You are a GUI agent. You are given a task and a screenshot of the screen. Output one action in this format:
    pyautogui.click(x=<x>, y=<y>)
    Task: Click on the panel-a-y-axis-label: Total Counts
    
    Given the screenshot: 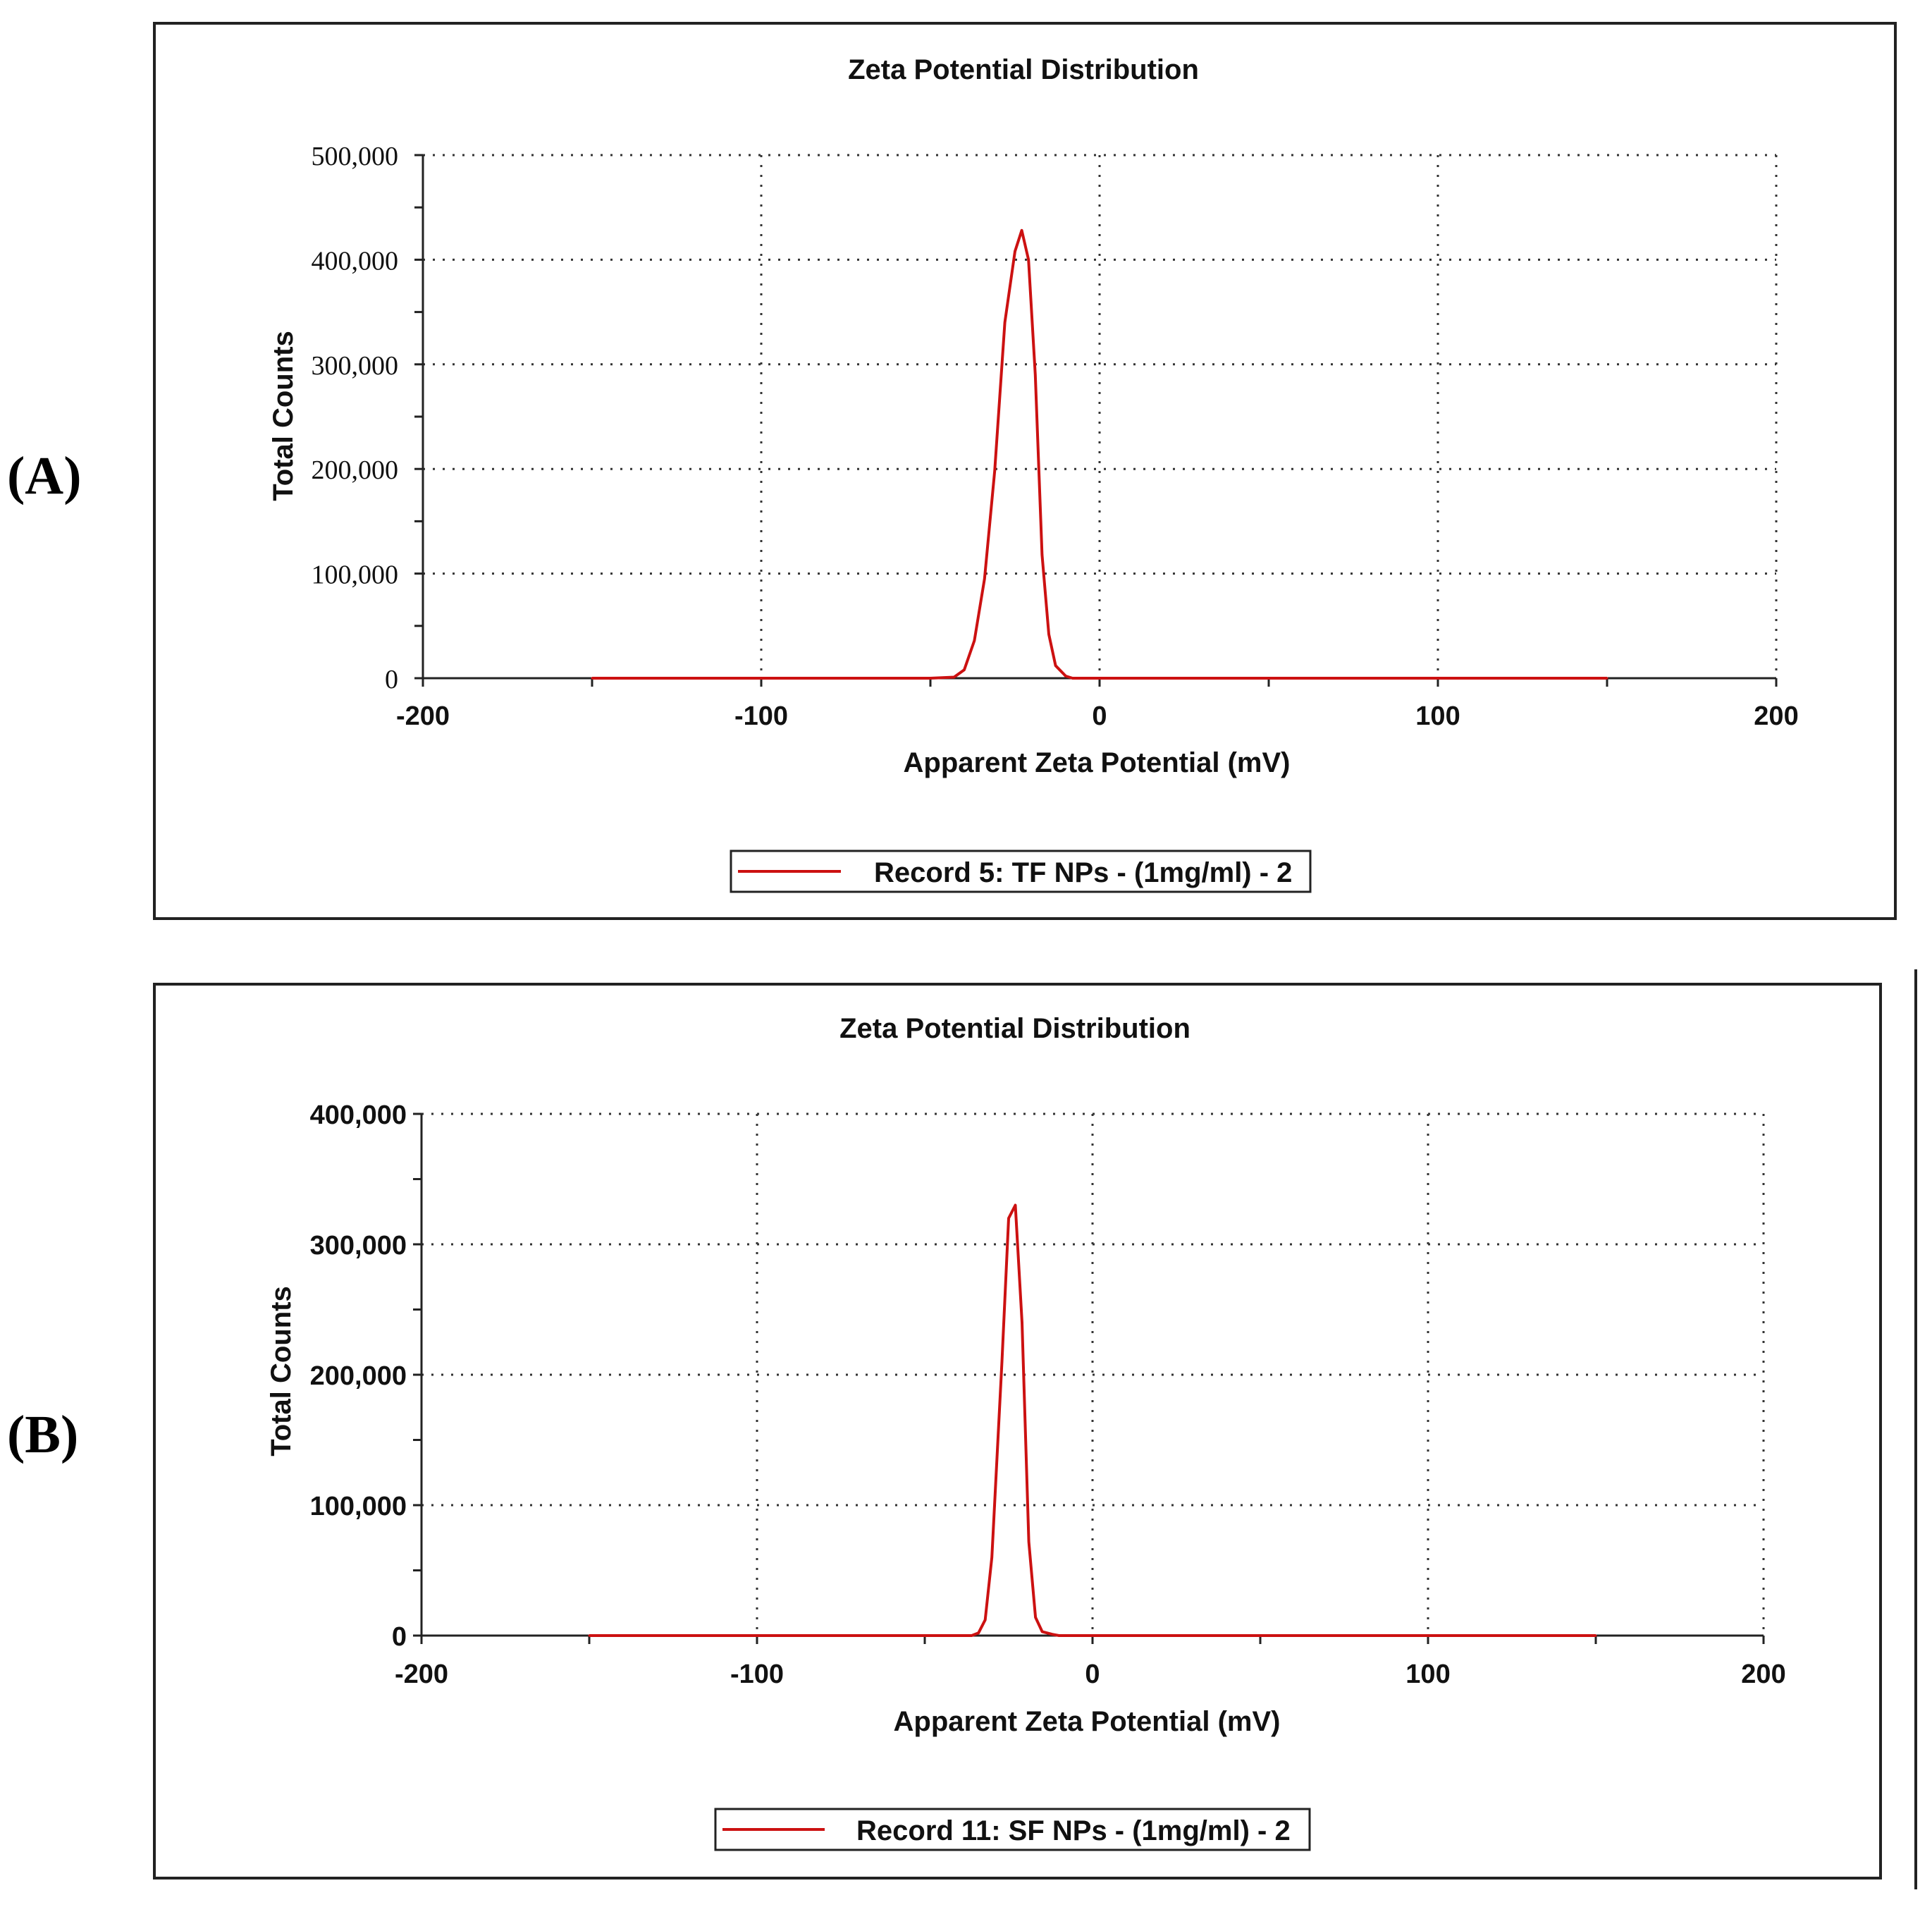 What is the action you would take?
    pyautogui.click(x=283, y=416)
    